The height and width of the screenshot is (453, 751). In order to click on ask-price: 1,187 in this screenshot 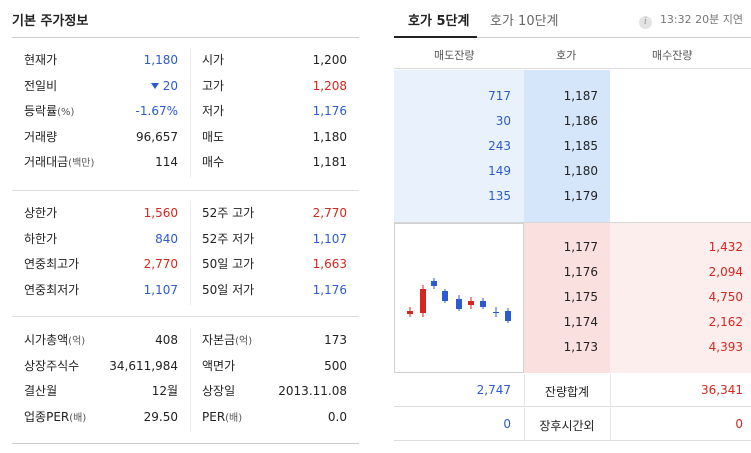, I will do `click(580, 96)`.